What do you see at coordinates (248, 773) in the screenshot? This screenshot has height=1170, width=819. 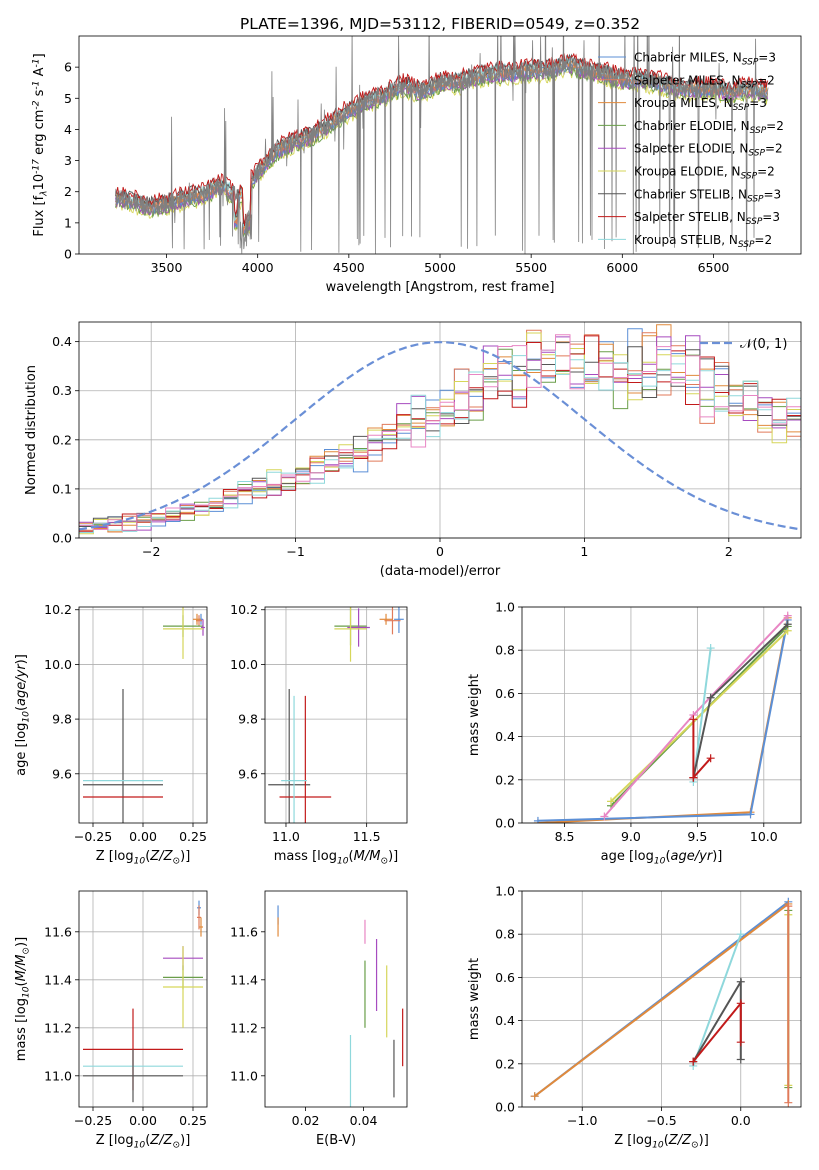 I see `y-tick-label: 9.6` at bounding box center [248, 773].